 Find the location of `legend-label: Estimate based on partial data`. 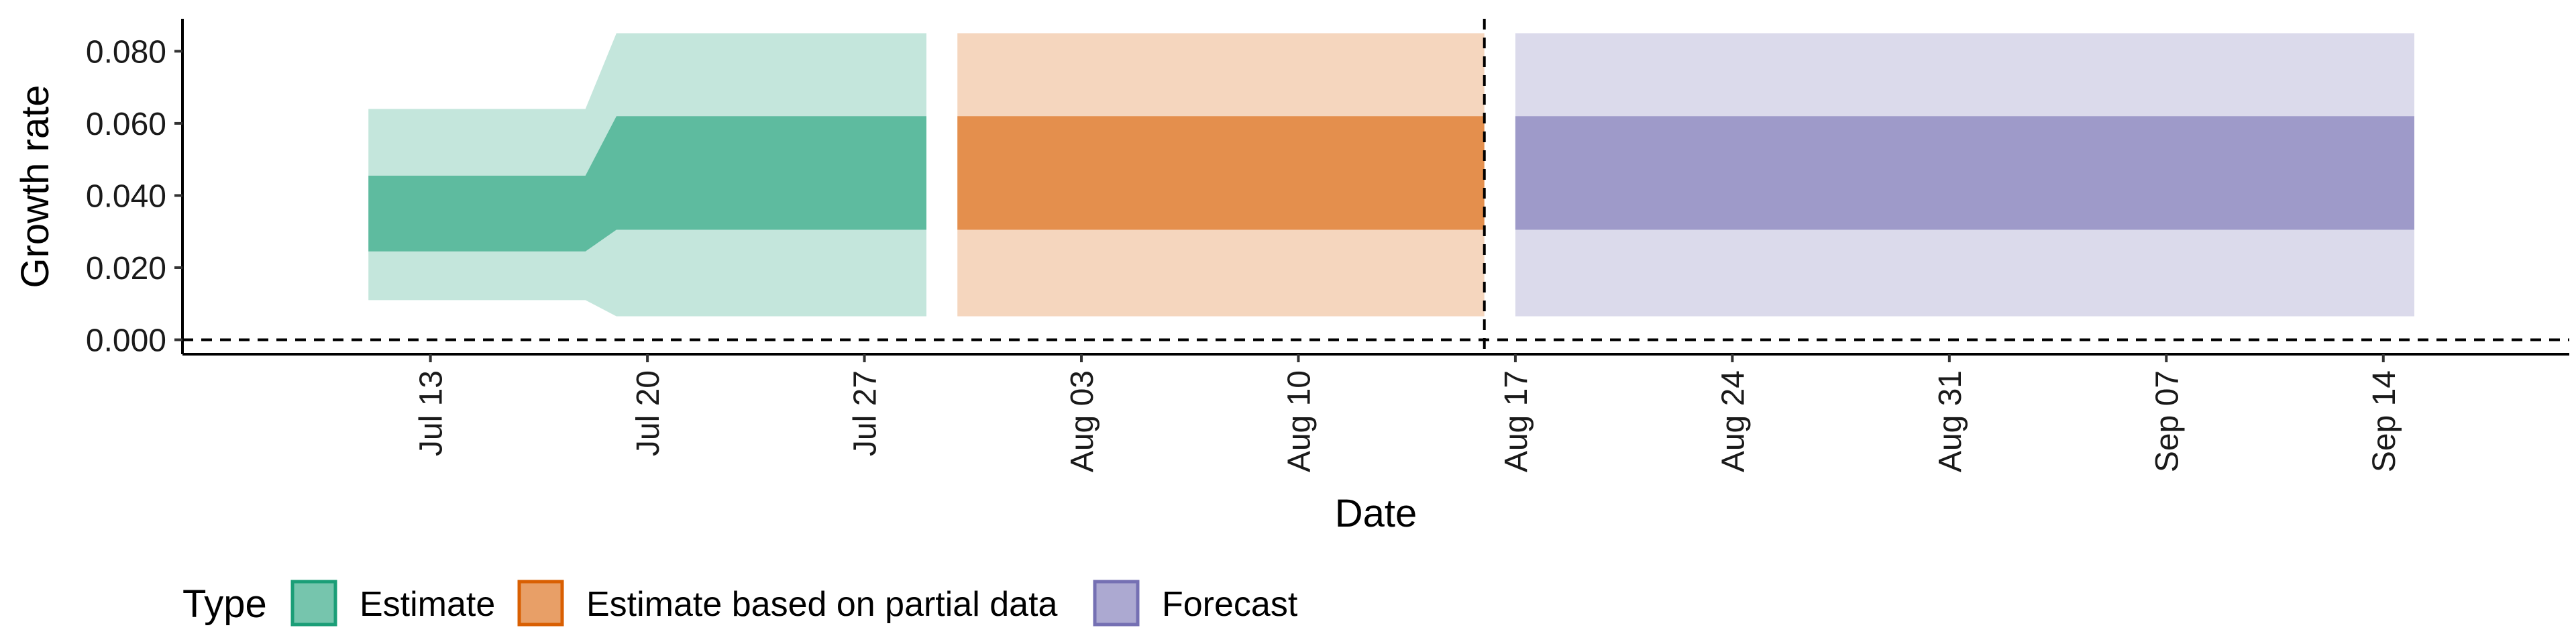

legend-label: Estimate based on partial data is located at coordinates (822, 604).